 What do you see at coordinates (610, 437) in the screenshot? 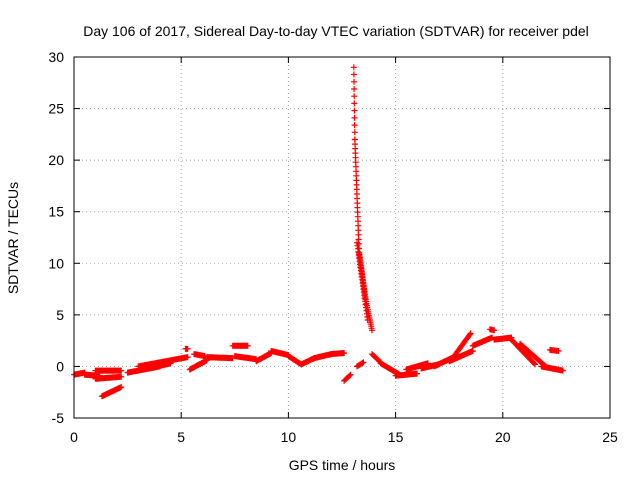
I see `x-tick-label: 25` at bounding box center [610, 437].